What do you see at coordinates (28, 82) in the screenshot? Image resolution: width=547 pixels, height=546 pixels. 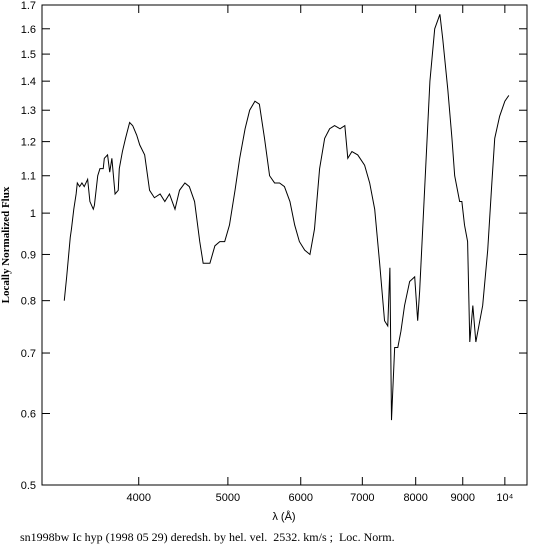 I see `y-tick-label: 1.4` at bounding box center [28, 82].